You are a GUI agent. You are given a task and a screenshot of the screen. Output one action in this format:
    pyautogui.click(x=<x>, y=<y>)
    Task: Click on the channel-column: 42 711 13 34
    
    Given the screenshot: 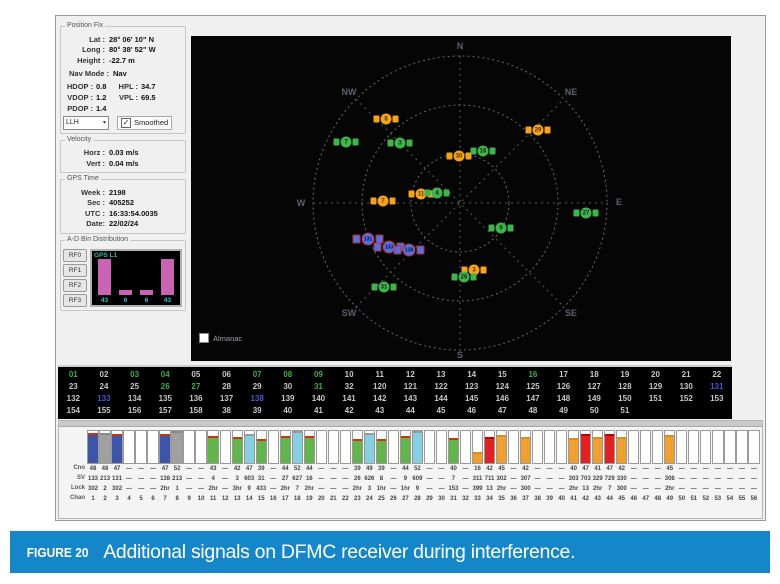 What is the action you would take?
    pyautogui.click(x=489, y=466)
    